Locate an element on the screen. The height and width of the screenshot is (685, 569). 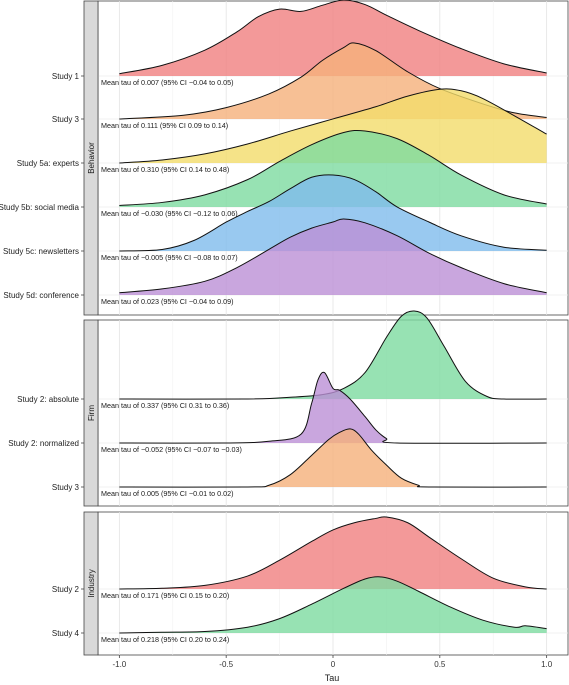
row-label: Study 2: normalized is located at coordinates (43, 443).